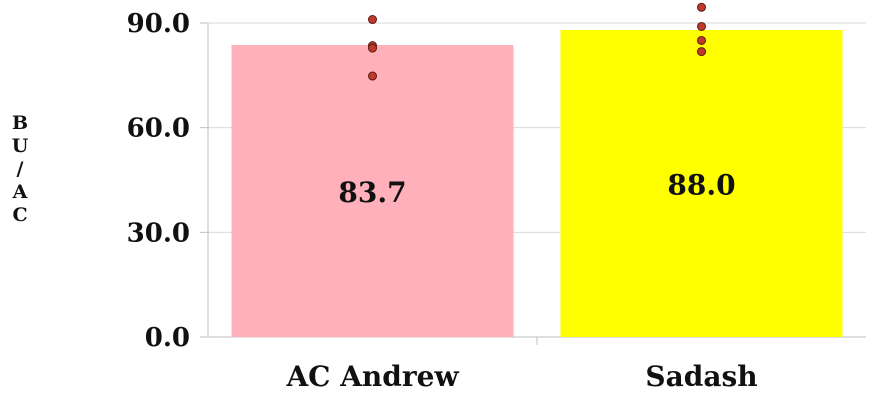 The width and height of the screenshot is (879, 394). I want to click on y-axis-label-char: A, so click(20, 192).